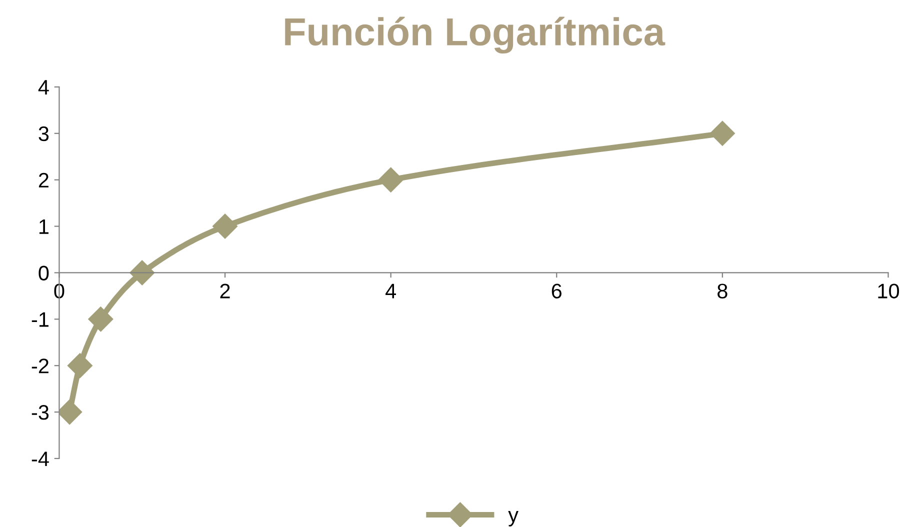 This screenshot has width=911, height=527. Describe the element at coordinates (43, 226) in the screenshot. I see `y-tick-label: 1` at that location.